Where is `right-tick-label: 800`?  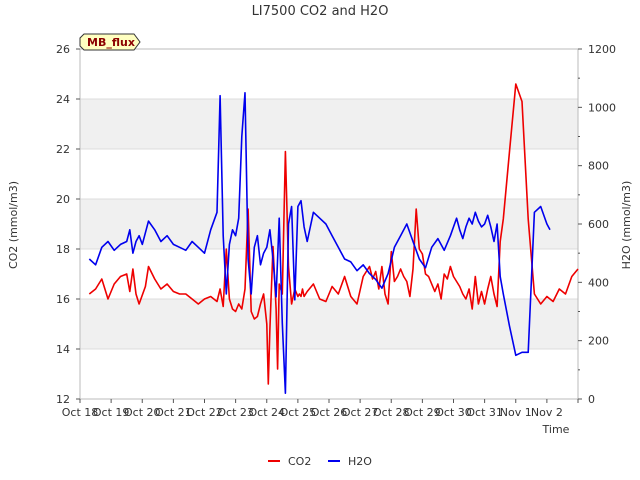 right-tick-label: 800 is located at coordinates (598, 166).